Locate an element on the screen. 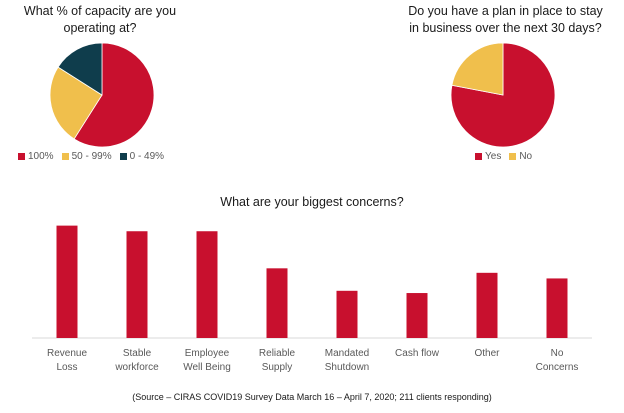  pie1-legend-label-1: 100% is located at coordinates (41, 156).